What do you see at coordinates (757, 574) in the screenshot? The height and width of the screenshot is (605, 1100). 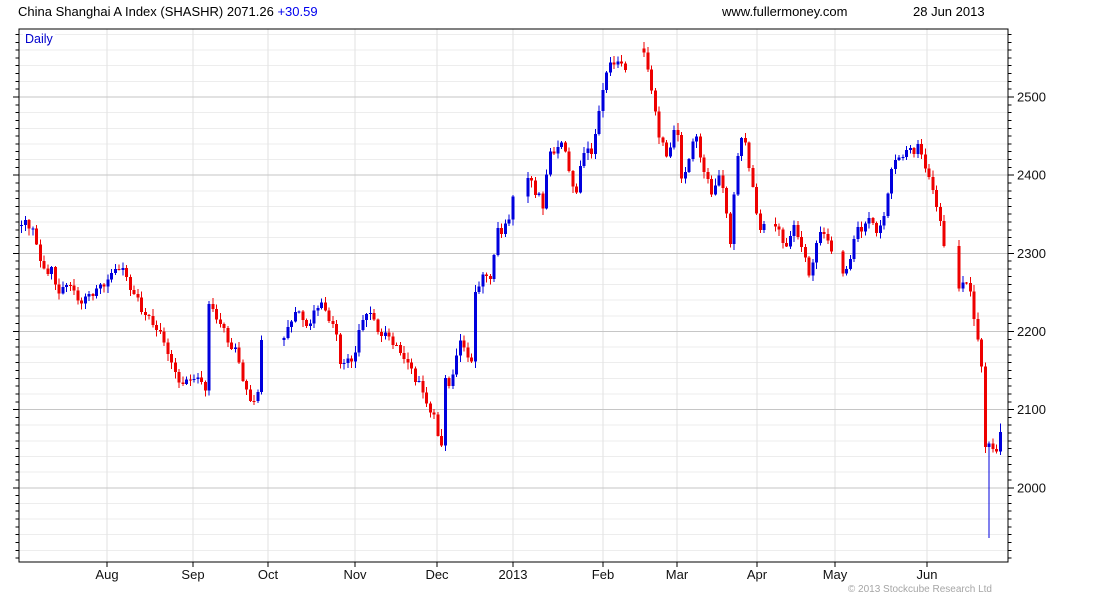 I see `x-axis-label: Apr` at bounding box center [757, 574].